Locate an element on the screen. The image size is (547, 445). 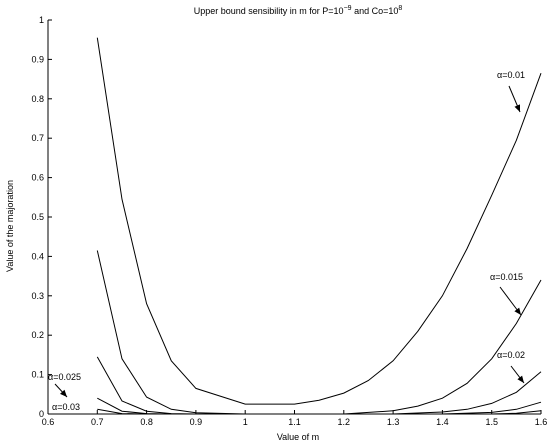
y-tick-label: 0.5 is located at coordinates (37, 217).